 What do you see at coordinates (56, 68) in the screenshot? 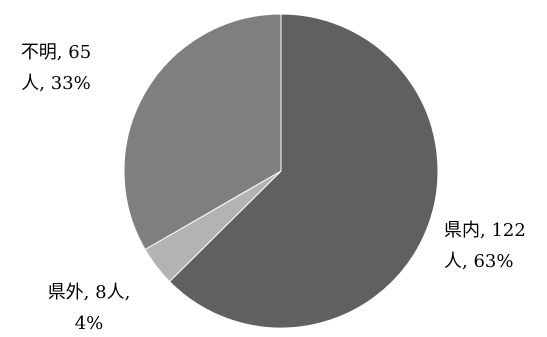
I see `pie-data-label-3: 不明, 65 人, 33%` at bounding box center [56, 68].